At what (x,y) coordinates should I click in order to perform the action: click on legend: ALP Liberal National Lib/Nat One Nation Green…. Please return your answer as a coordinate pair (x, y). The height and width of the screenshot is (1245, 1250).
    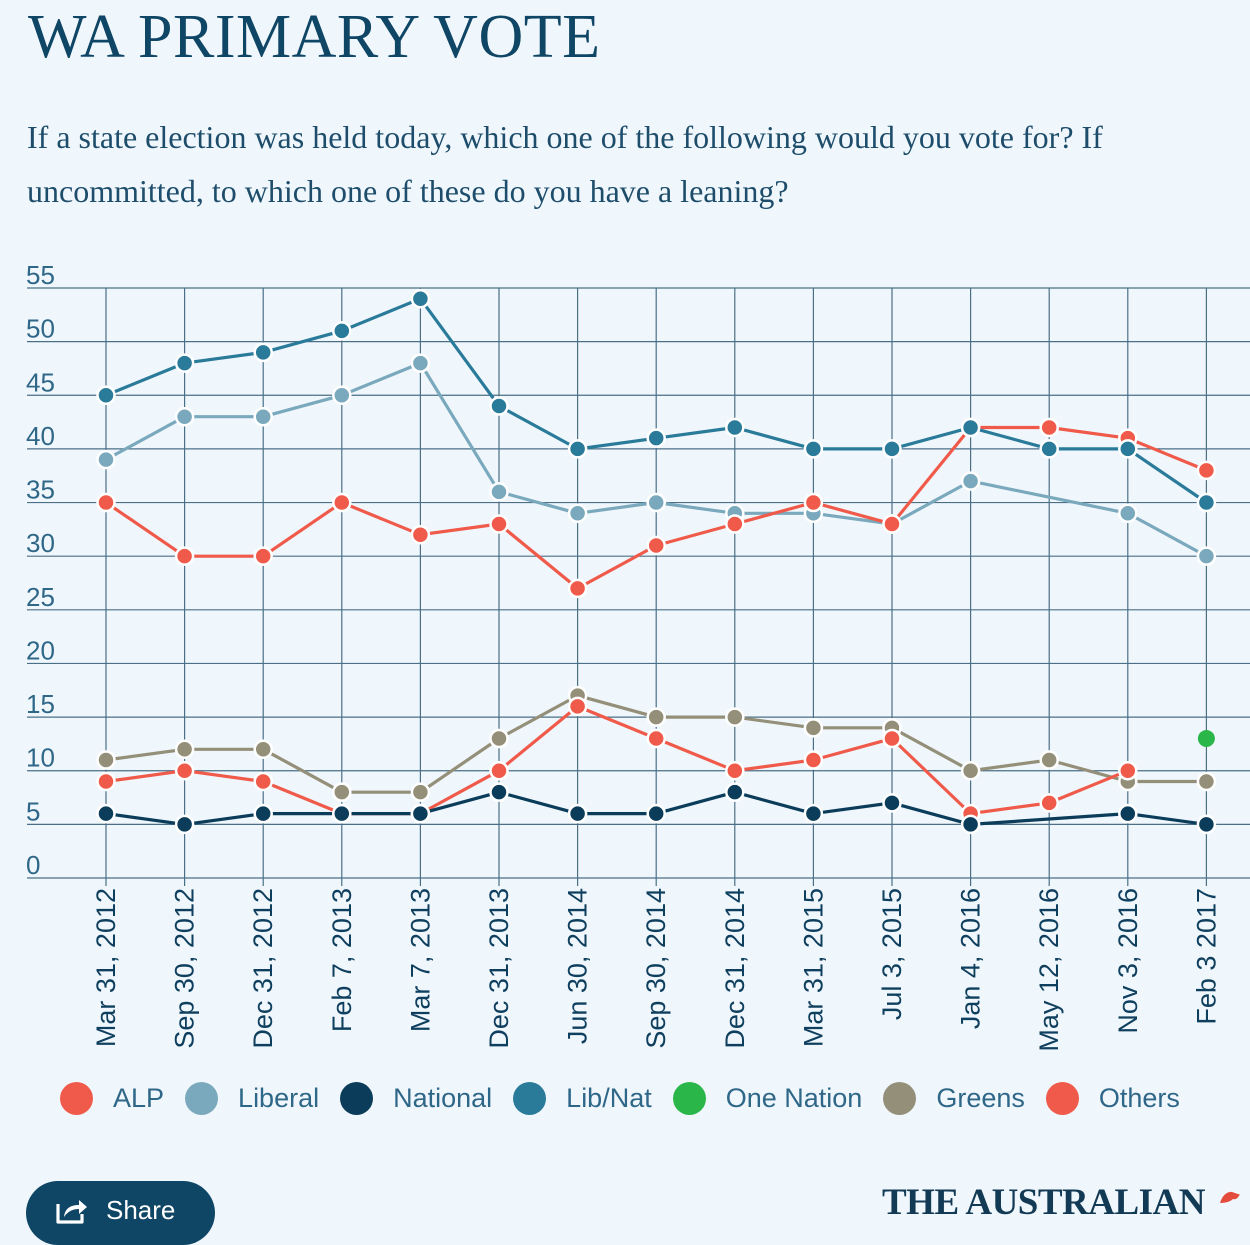
    Looking at the image, I should click on (630, 1098).